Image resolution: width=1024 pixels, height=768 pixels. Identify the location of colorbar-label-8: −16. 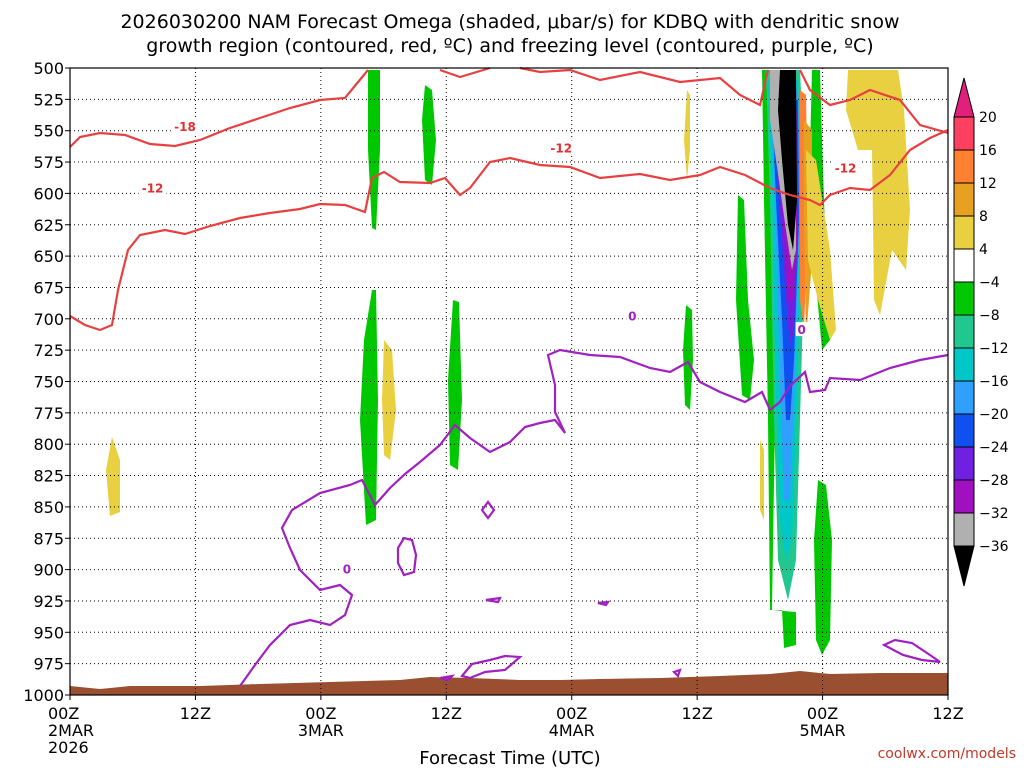
(994, 382).